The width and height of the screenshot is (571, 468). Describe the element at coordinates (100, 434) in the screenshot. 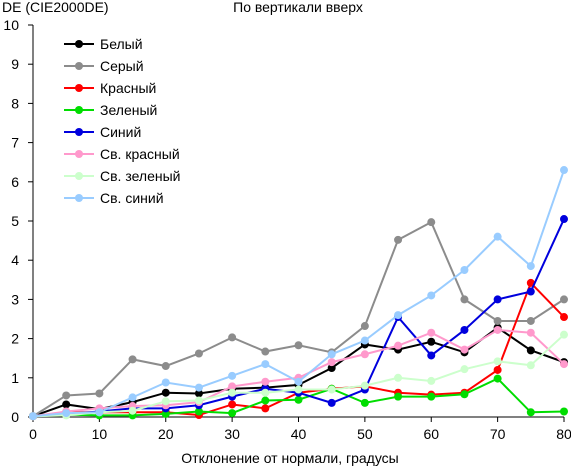

I see `x-tick-label: 10` at that location.